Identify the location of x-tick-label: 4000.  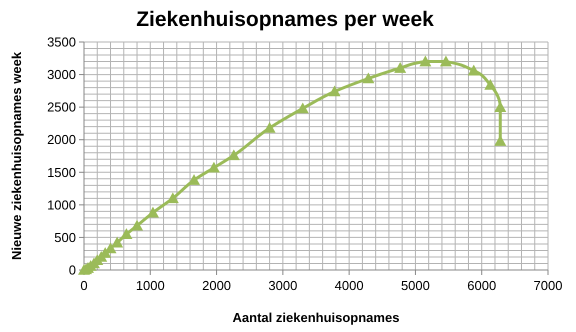
(349, 285).